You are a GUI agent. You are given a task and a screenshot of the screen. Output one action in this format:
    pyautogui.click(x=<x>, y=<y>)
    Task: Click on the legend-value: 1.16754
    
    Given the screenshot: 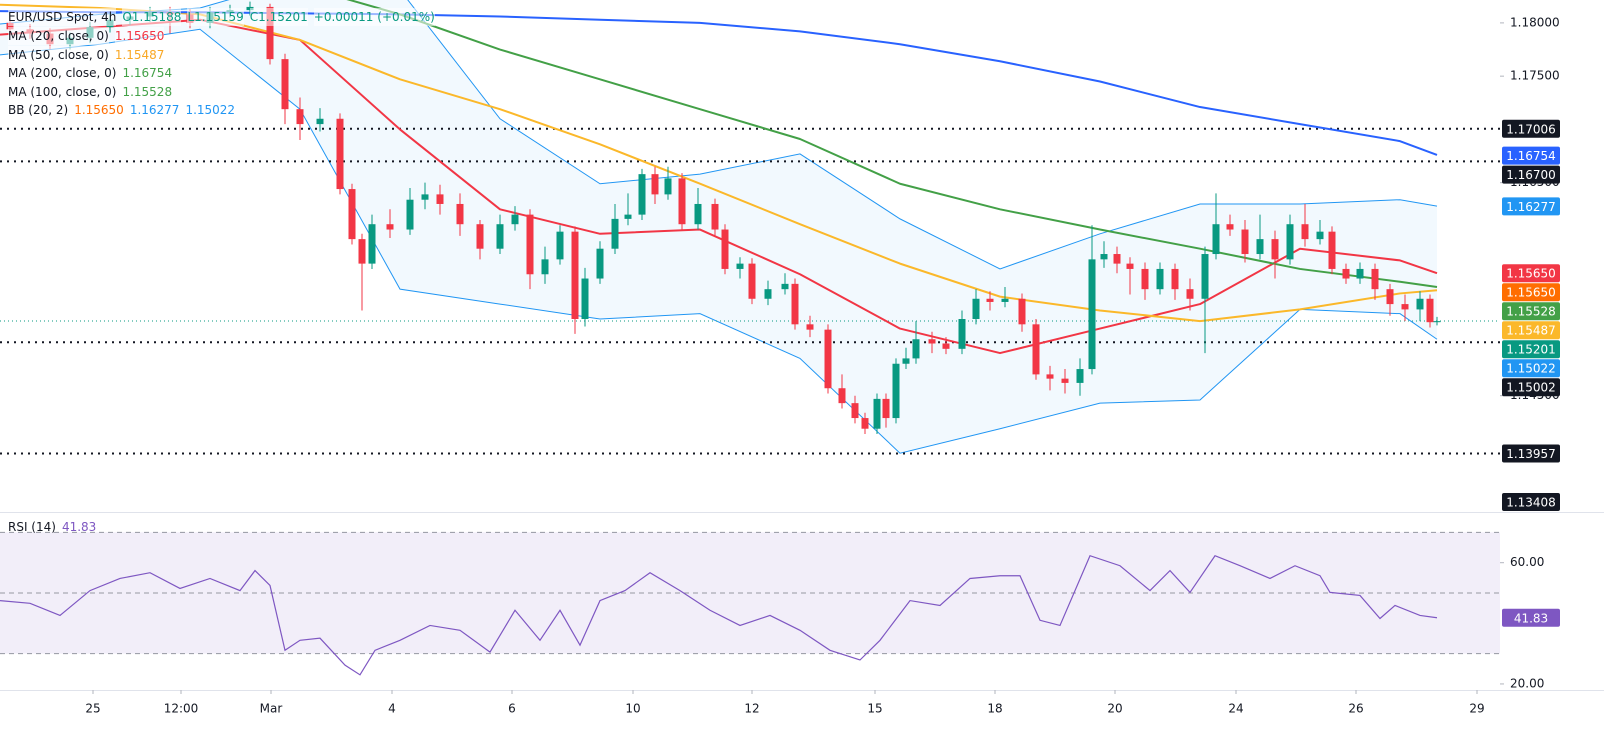 What is the action you would take?
    pyautogui.click(x=147, y=73)
    